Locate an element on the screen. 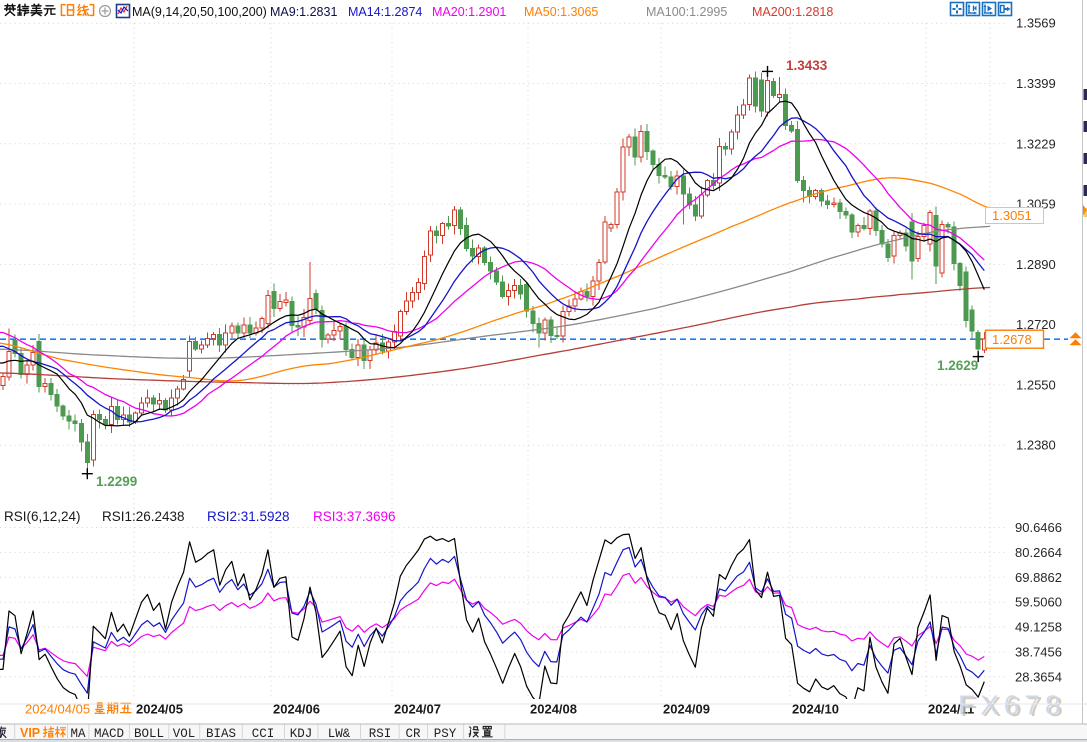  svg-text: BIAS is located at coordinates (221, 734).